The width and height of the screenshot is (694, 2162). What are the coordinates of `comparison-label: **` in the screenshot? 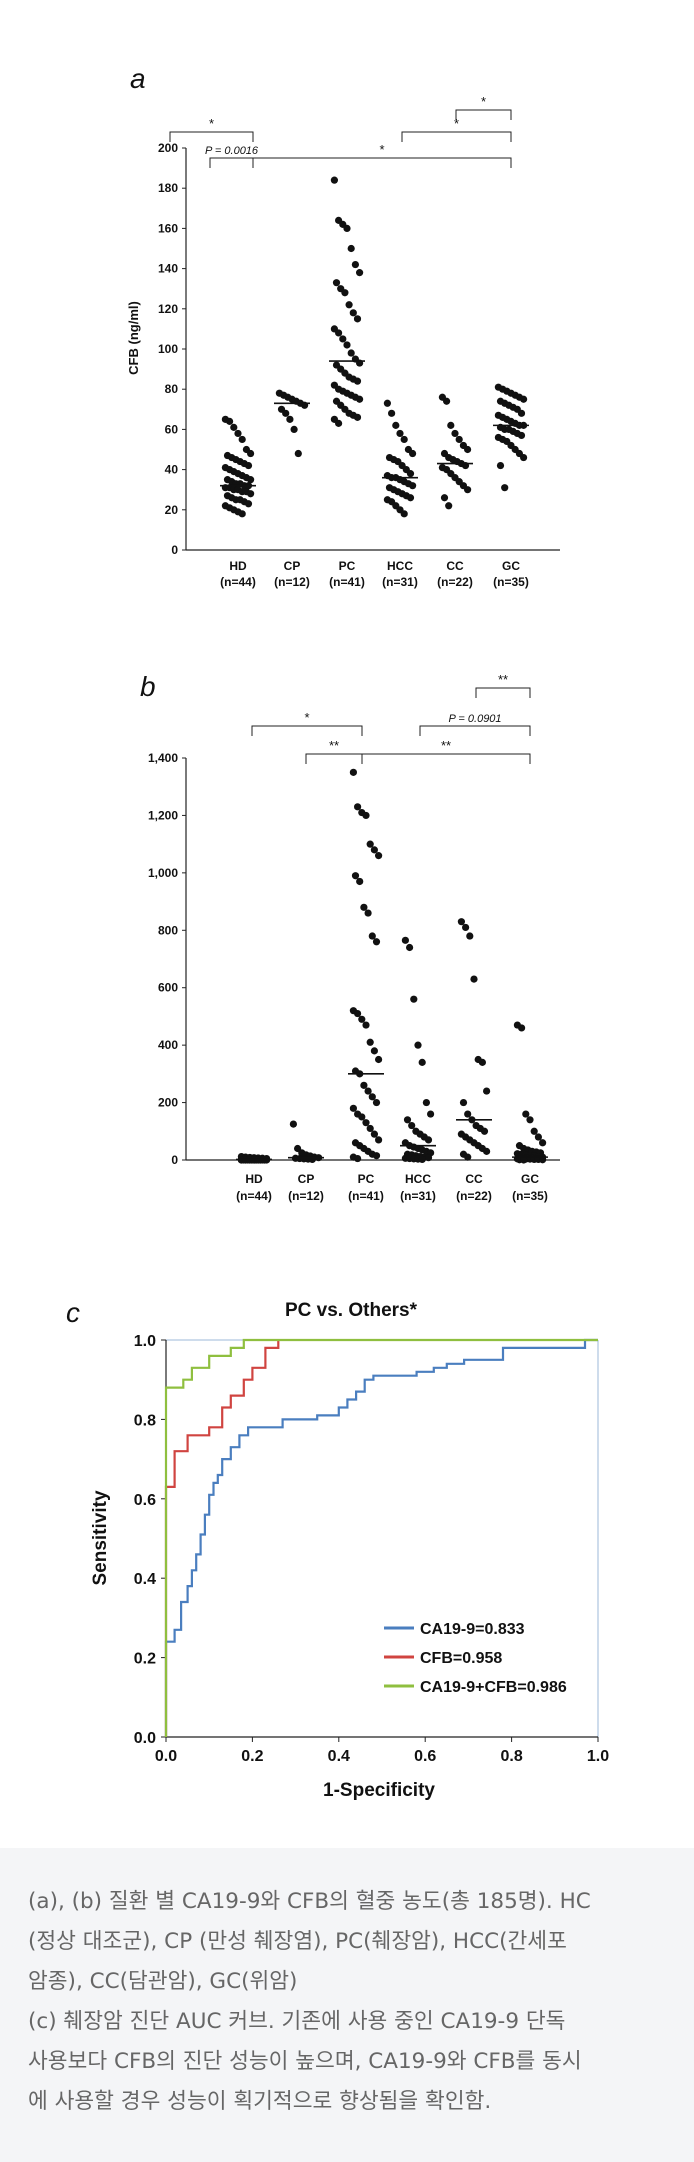 It's located at (334, 745).